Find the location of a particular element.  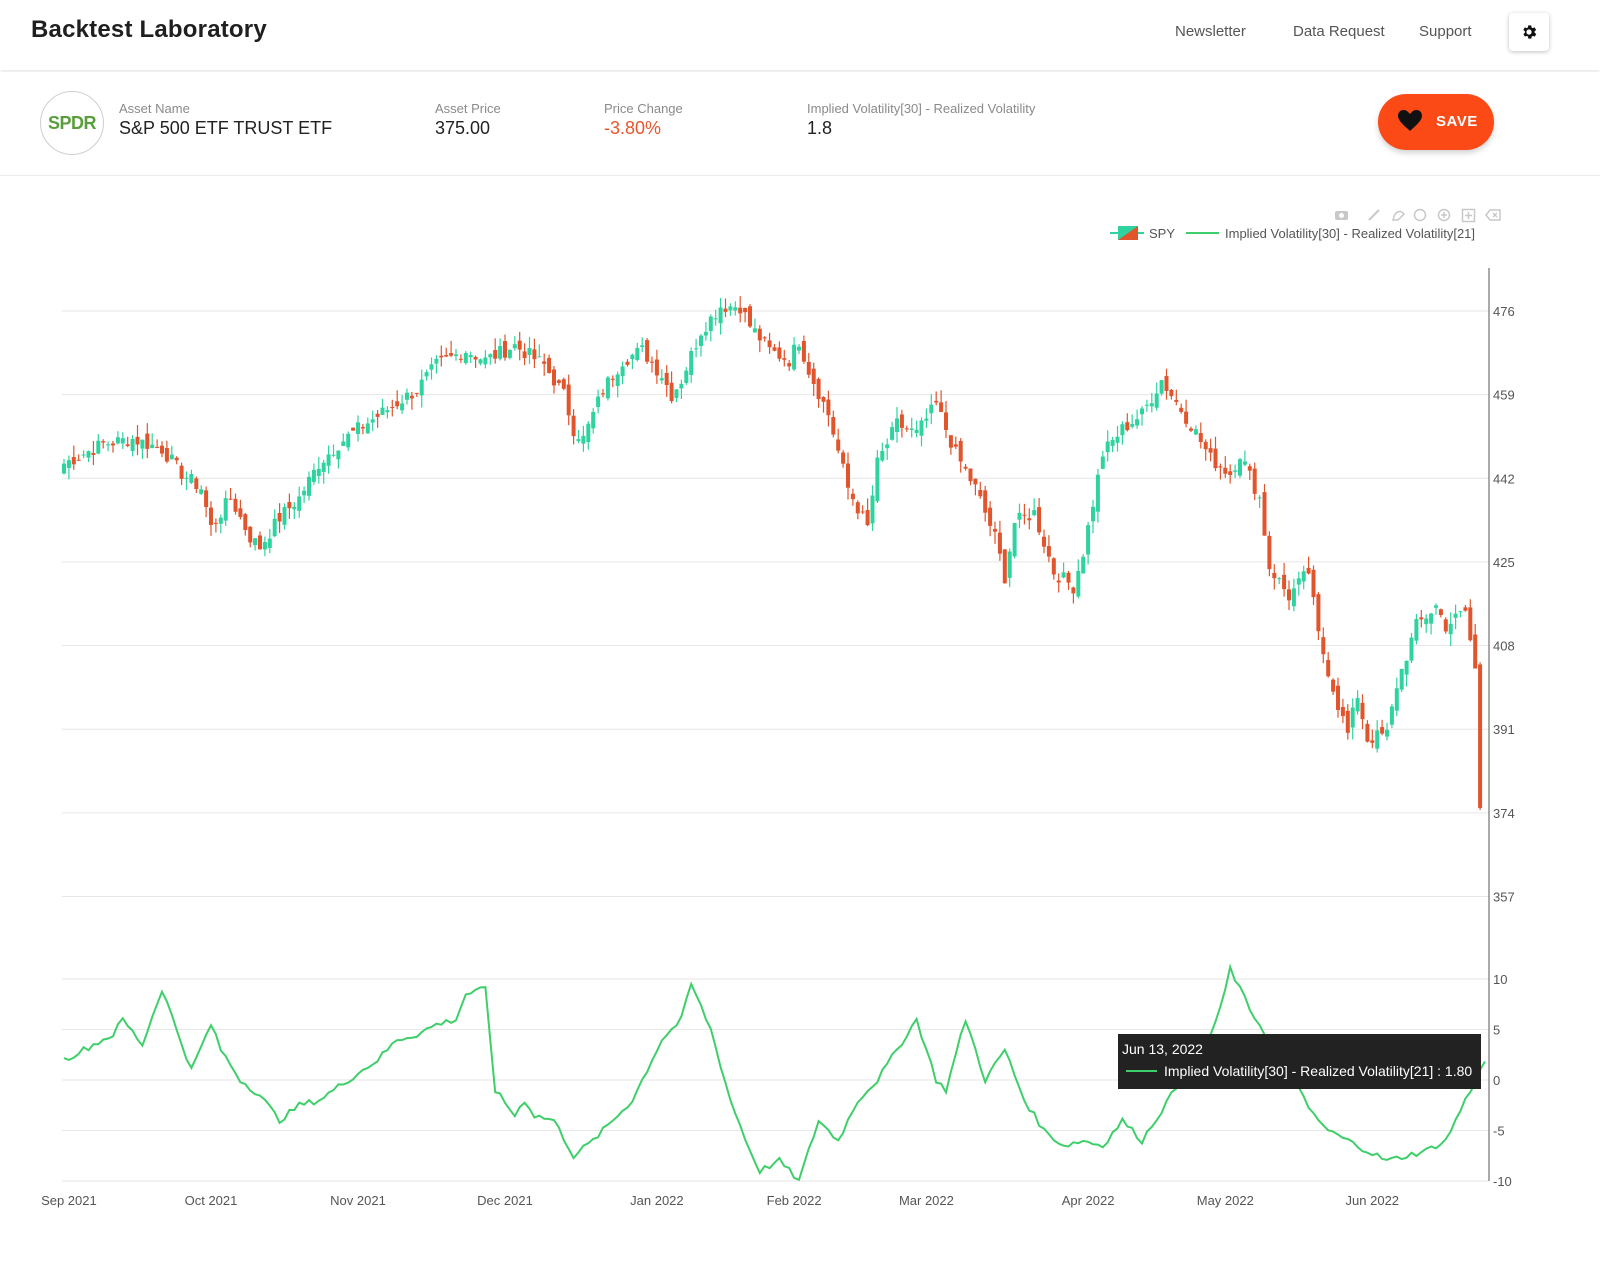

zoom-in-icon is located at coordinates (1444, 215).